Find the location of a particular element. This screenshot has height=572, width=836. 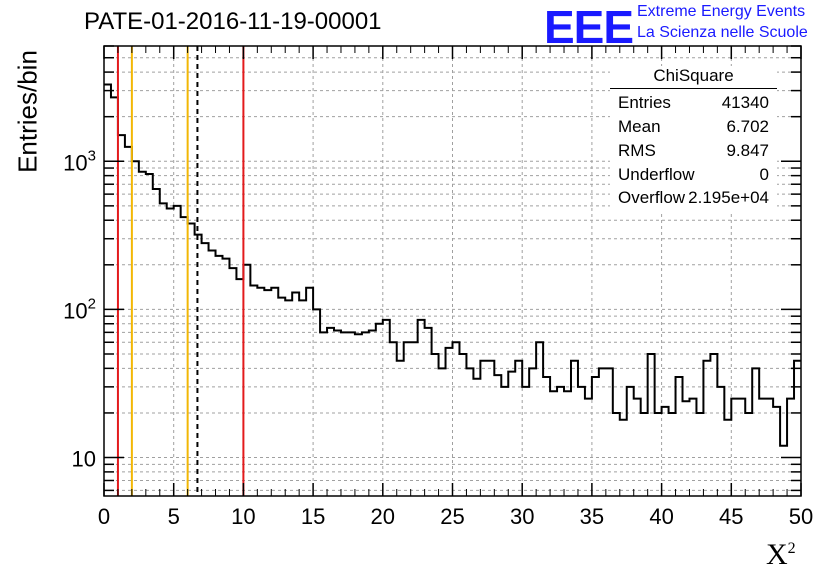

x-tick-label: 5 is located at coordinates (174, 516).